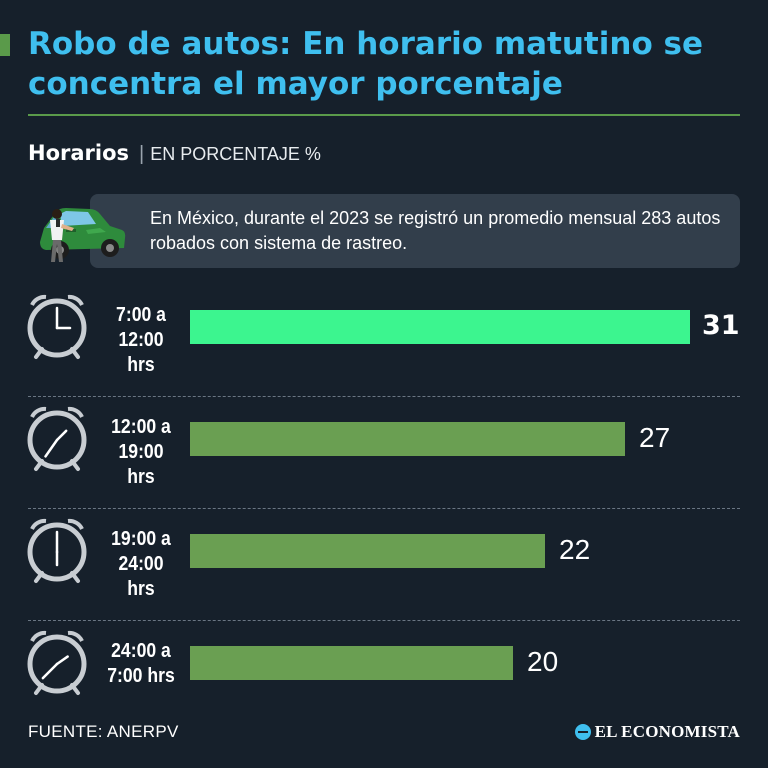 Image resolution: width=768 pixels, height=768 pixels. I want to click on car-thief-illustration, so click(83, 235).